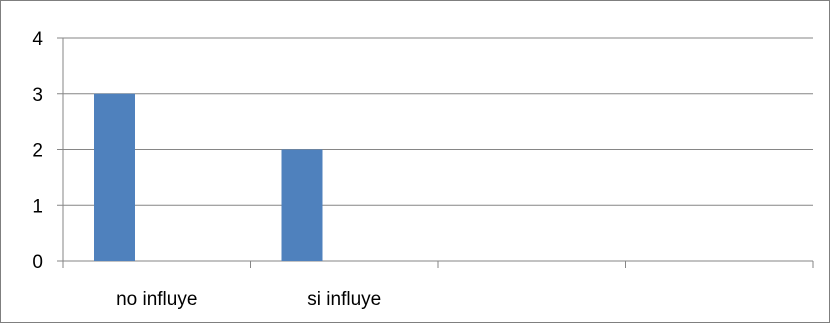 This screenshot has width=830, height=324. I want to click on y-tick-labels: 0 1 2 3 4, so click(37, 151).